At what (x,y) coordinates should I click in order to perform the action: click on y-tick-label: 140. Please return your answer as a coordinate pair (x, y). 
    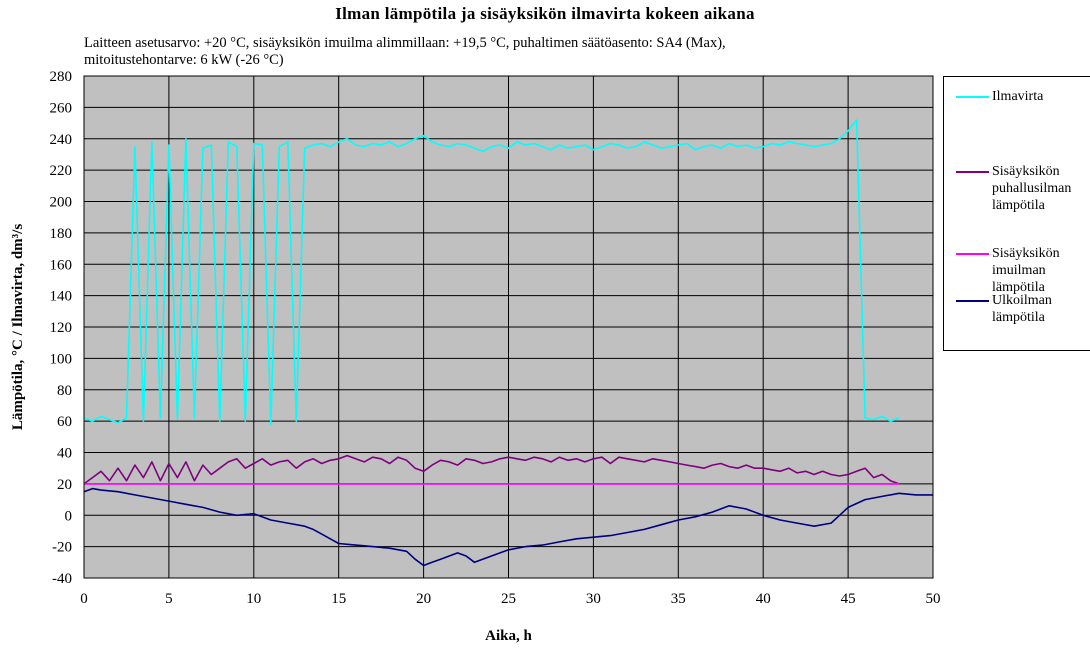
    Looking at the image, I should click on (61, 297).